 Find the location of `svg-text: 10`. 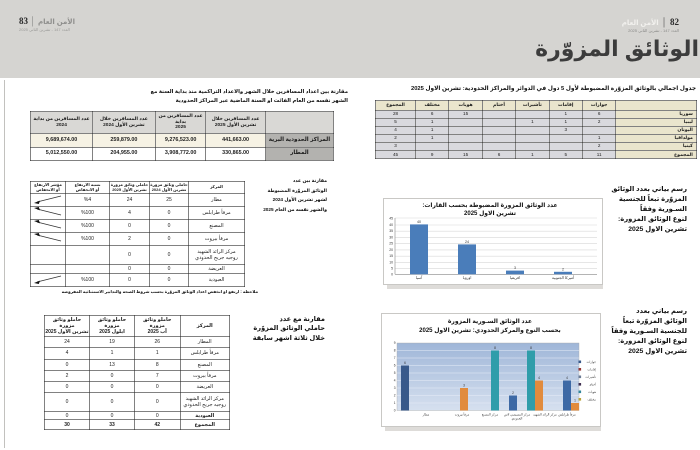

svg-text: 10 is located at coordinates (391, 262).